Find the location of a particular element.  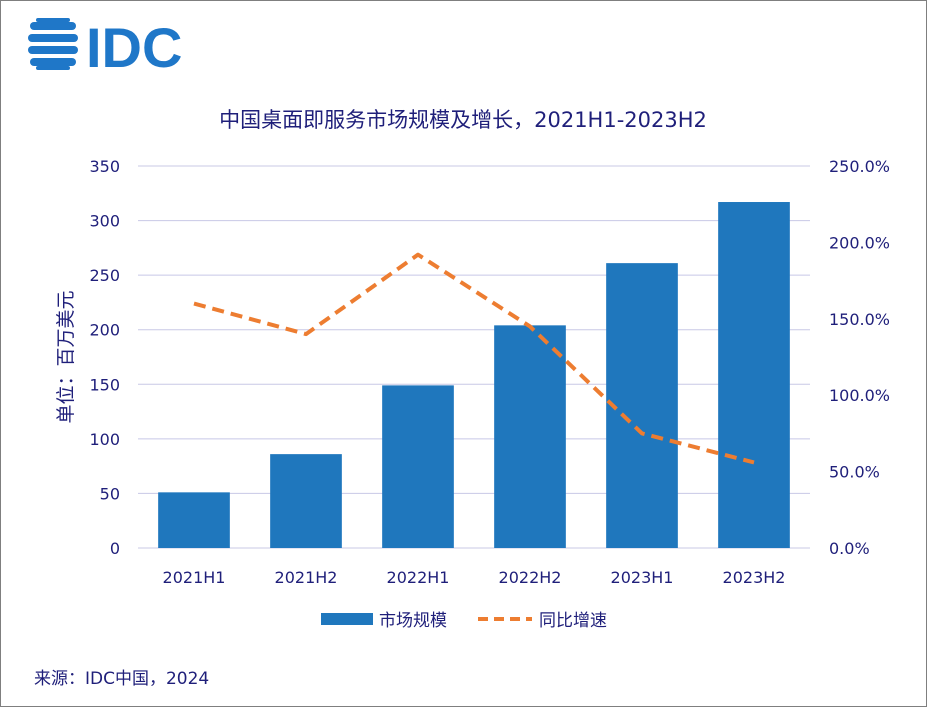

x-axis-ticks: 2021H1 2021H2 2022H1 2022H2 2023H1 2023H2 is located at coordinates (474, 577).